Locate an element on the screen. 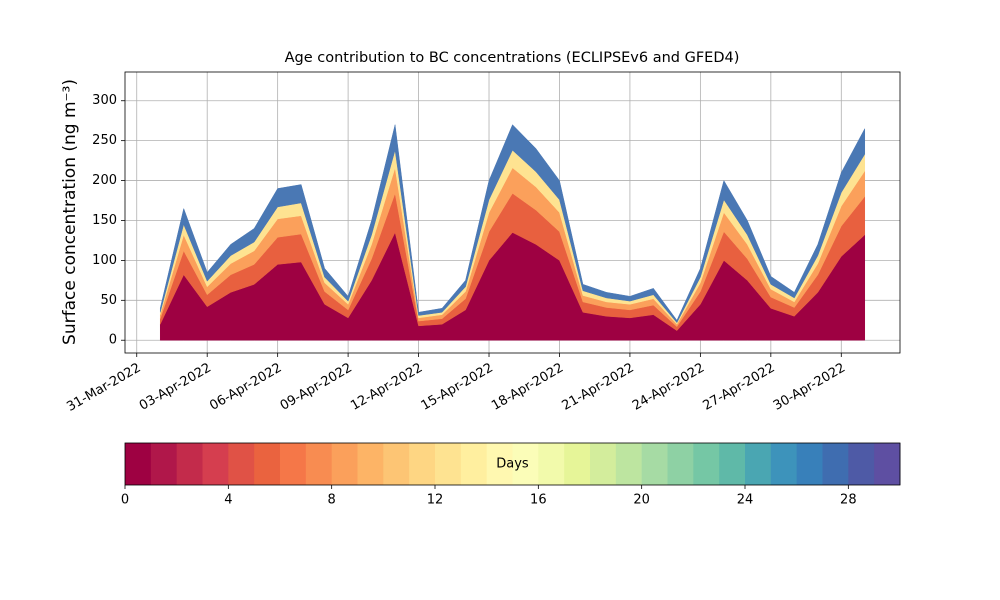 The image size is (1000, 600). colorbar-tick-label: 0 is located at coordinates (125, 500).